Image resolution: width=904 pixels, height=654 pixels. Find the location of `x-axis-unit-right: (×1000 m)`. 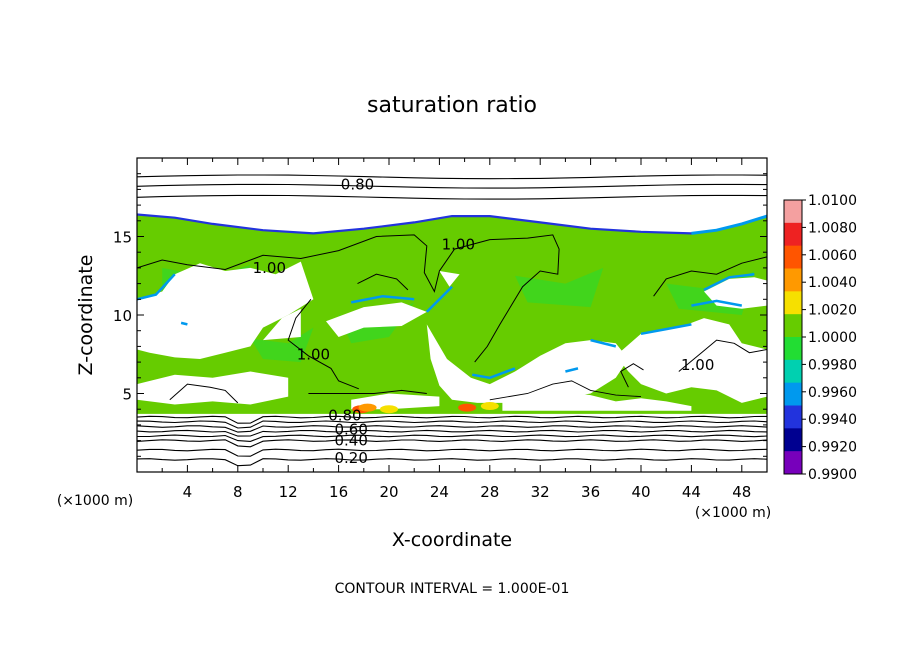

x-axis-unit-right: (×1000 m) is located at coordinates (733, 513).